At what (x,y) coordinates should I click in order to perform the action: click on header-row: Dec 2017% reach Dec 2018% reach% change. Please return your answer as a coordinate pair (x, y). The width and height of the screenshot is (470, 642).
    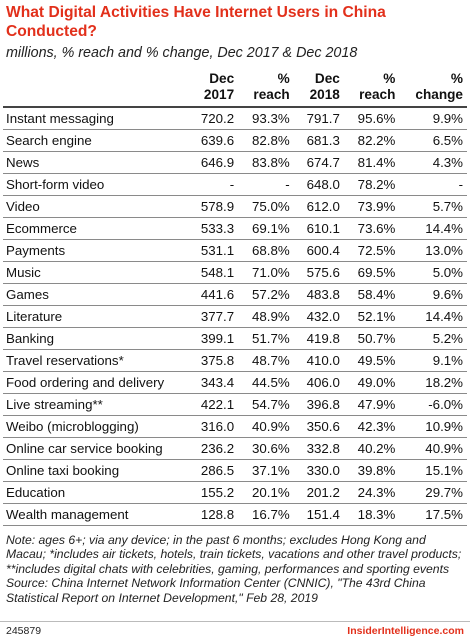
    Looking at the image, I should click on (235, 88).